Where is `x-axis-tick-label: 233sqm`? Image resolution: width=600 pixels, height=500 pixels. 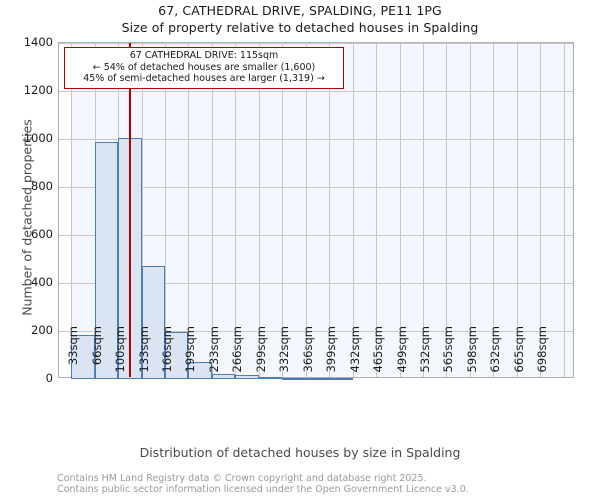 x-axis-tick-label: 233sqm is located at coordinates (213, 349).